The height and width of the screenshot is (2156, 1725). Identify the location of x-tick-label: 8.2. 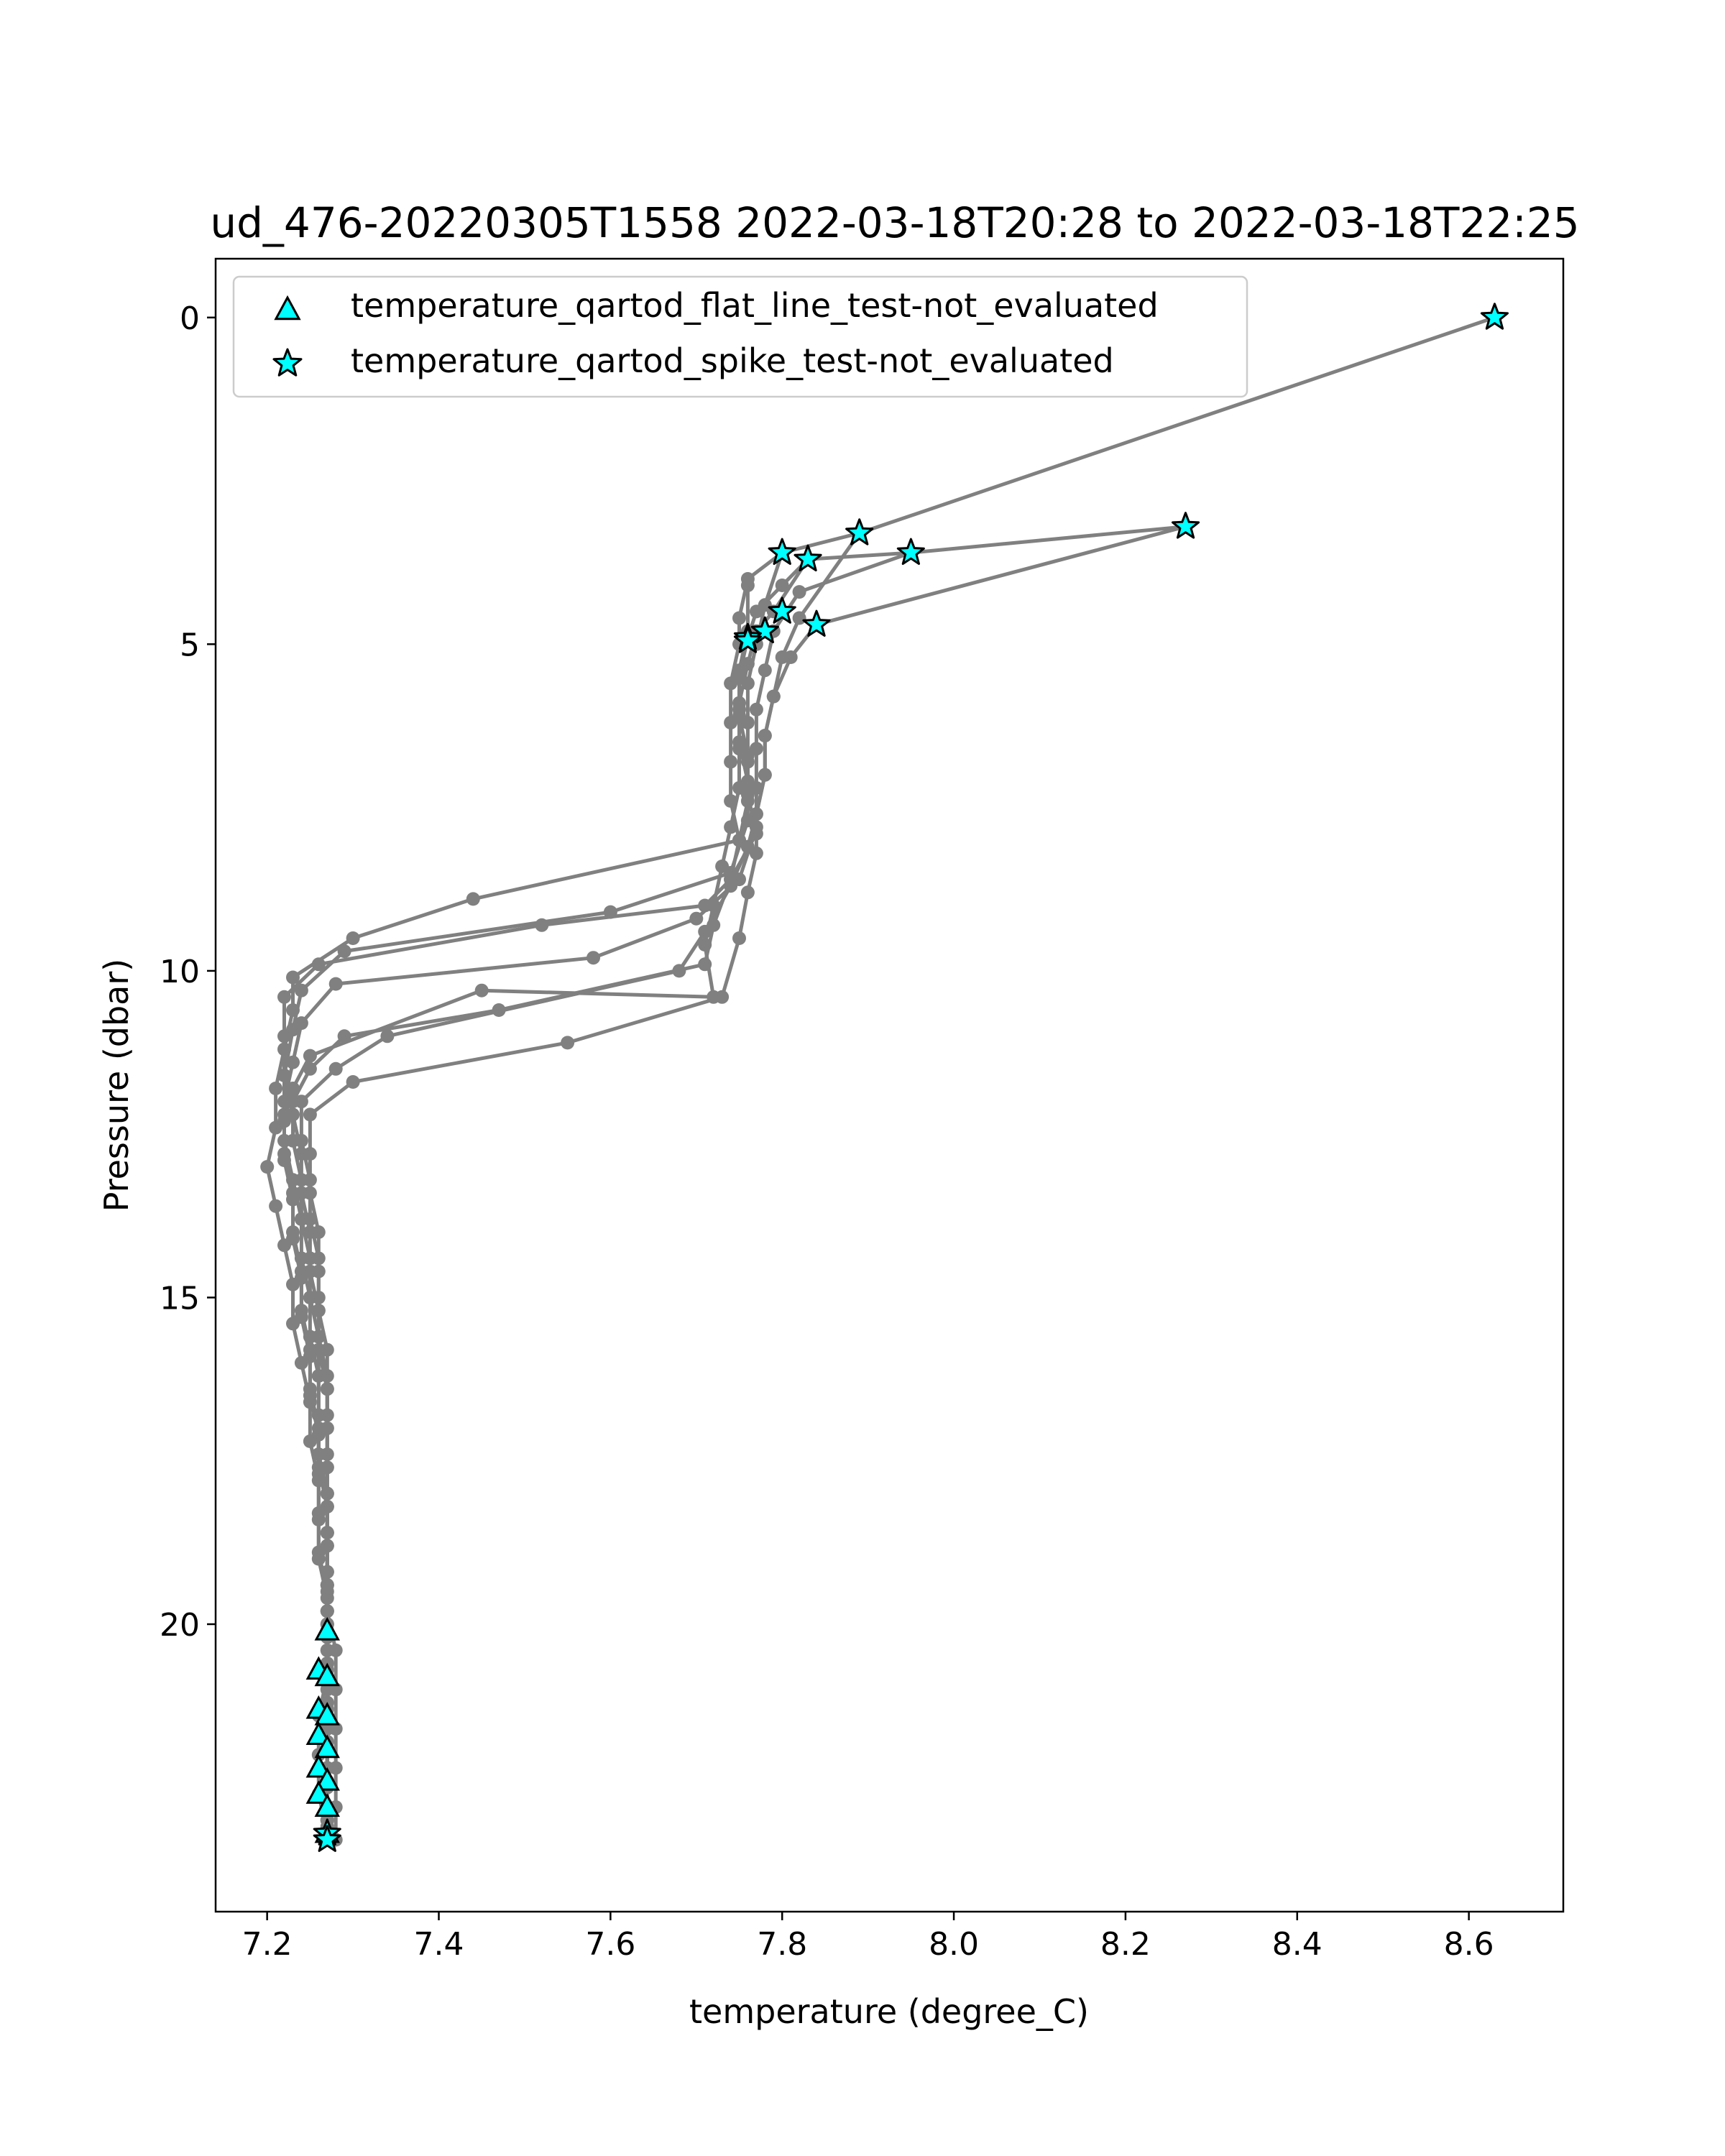
(1125, 1945).